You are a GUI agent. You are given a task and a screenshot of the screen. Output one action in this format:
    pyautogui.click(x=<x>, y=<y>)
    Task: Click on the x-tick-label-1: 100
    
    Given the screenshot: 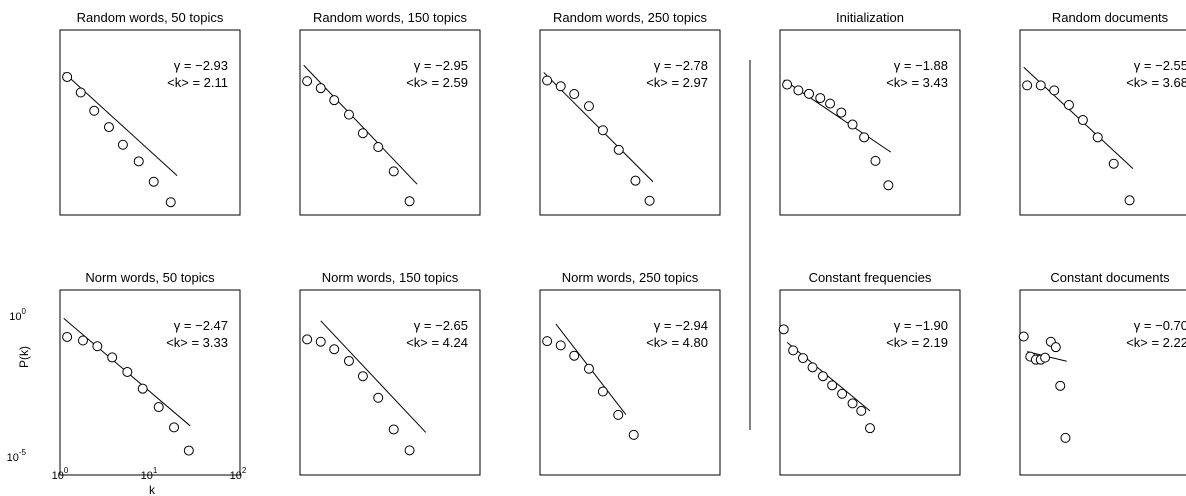 What is the action you would take?
    pyautogui.click(x=60, y=474)
    